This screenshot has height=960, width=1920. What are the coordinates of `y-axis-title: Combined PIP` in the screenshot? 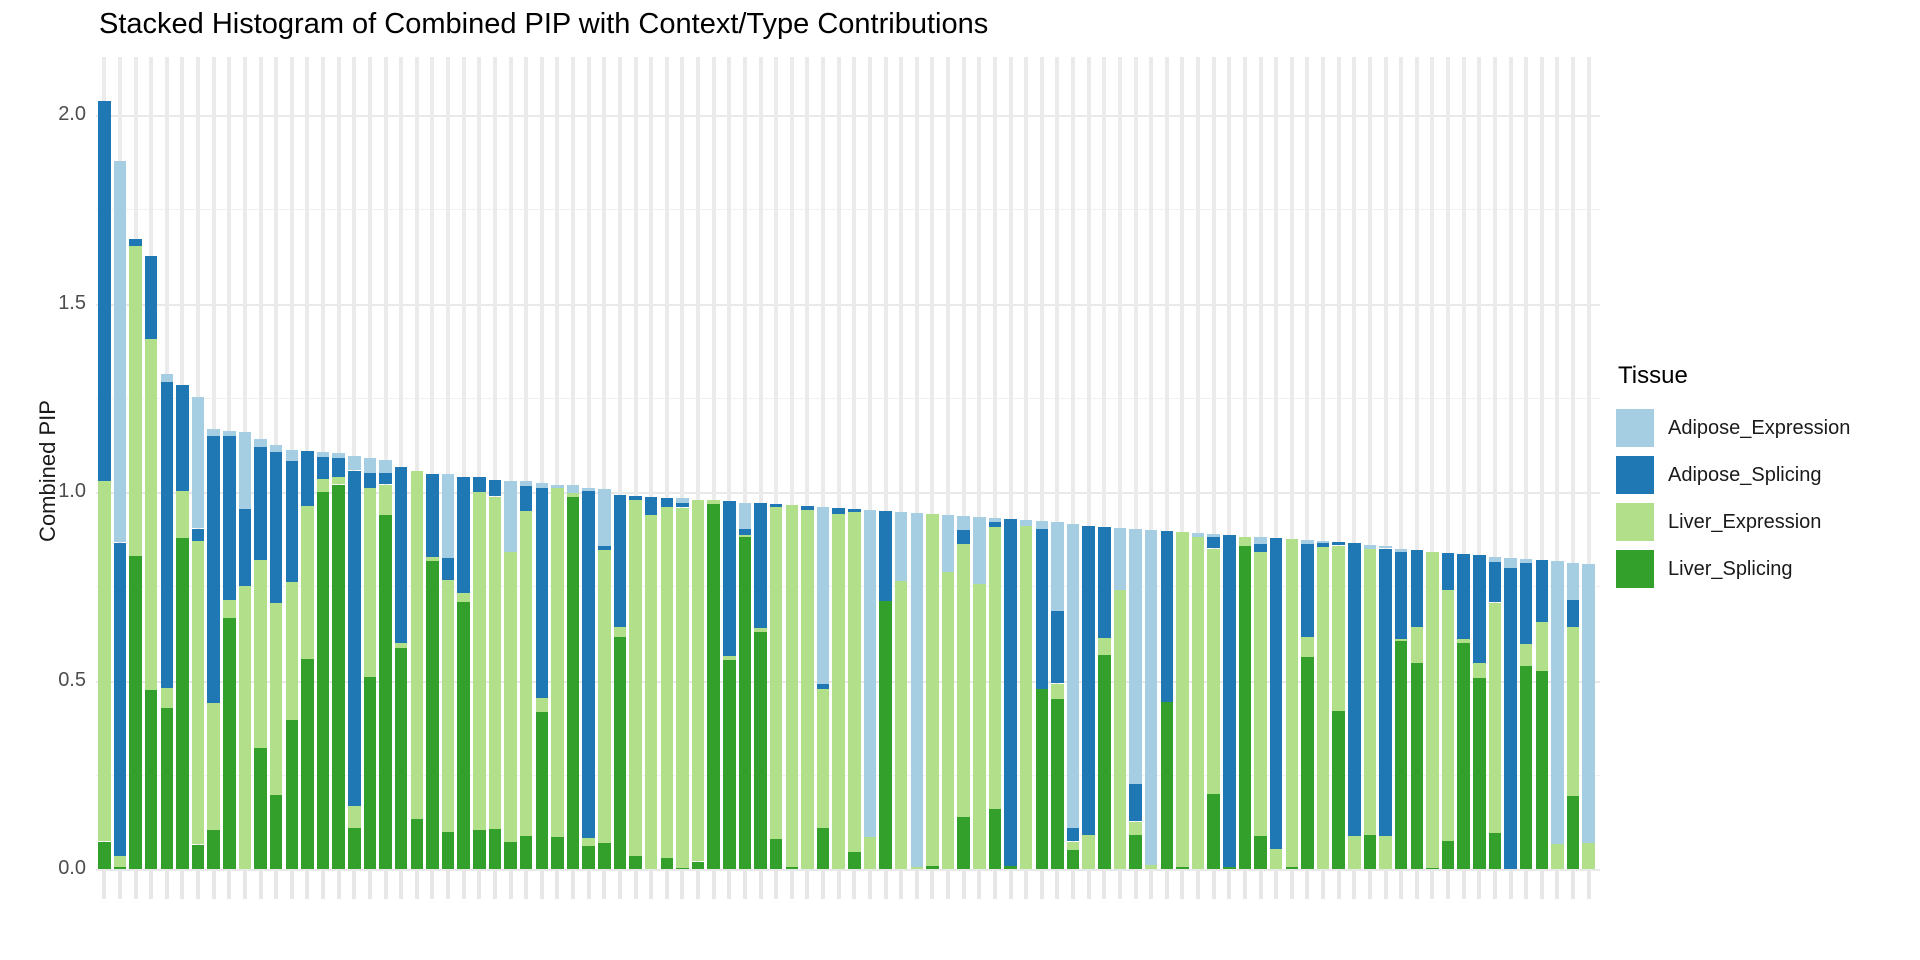 It's located at (47, 471).